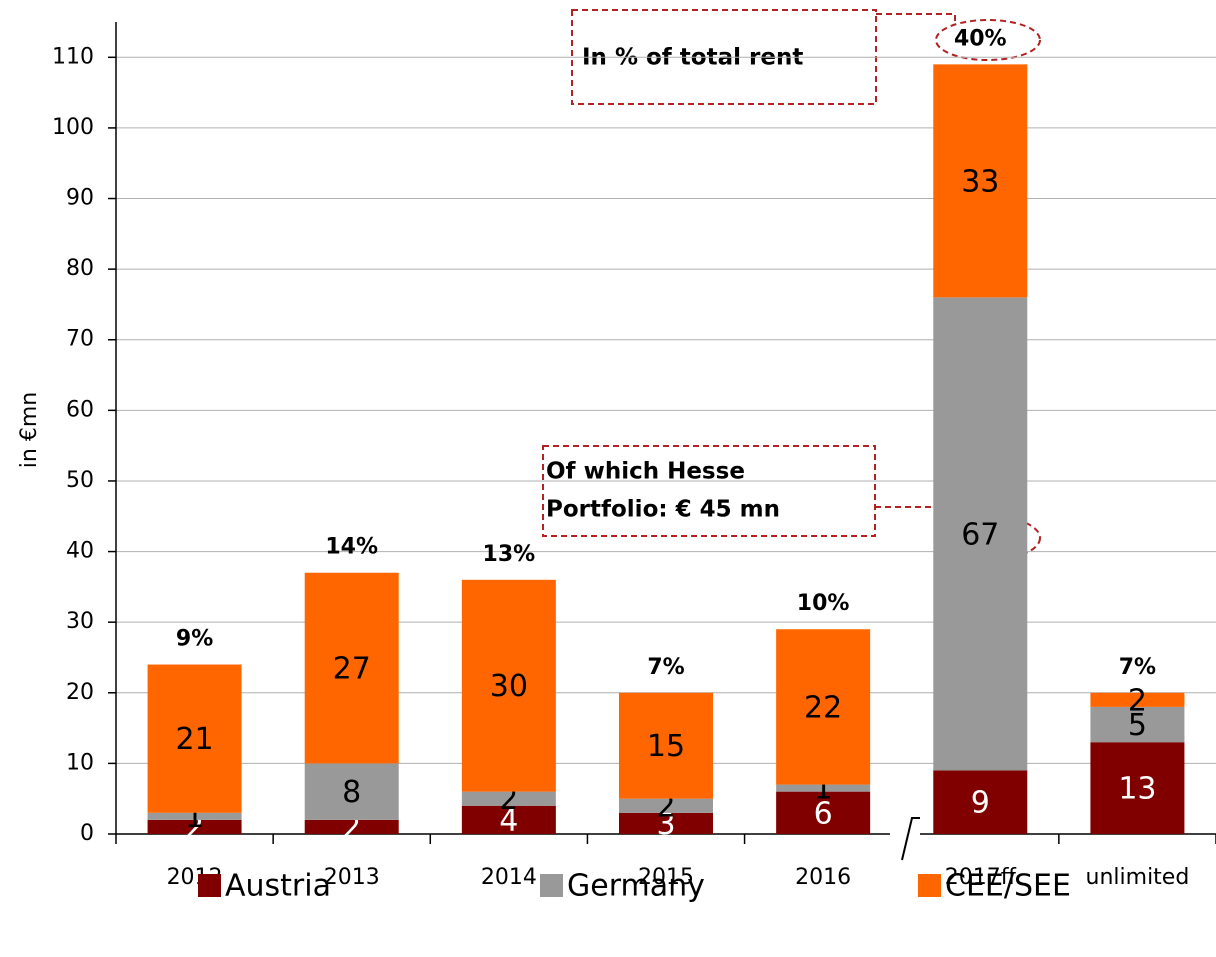 Image resolution: width=1216 pixels, height=957 pixels. I want to click on y-tick-label: 10, so click(80, 762).